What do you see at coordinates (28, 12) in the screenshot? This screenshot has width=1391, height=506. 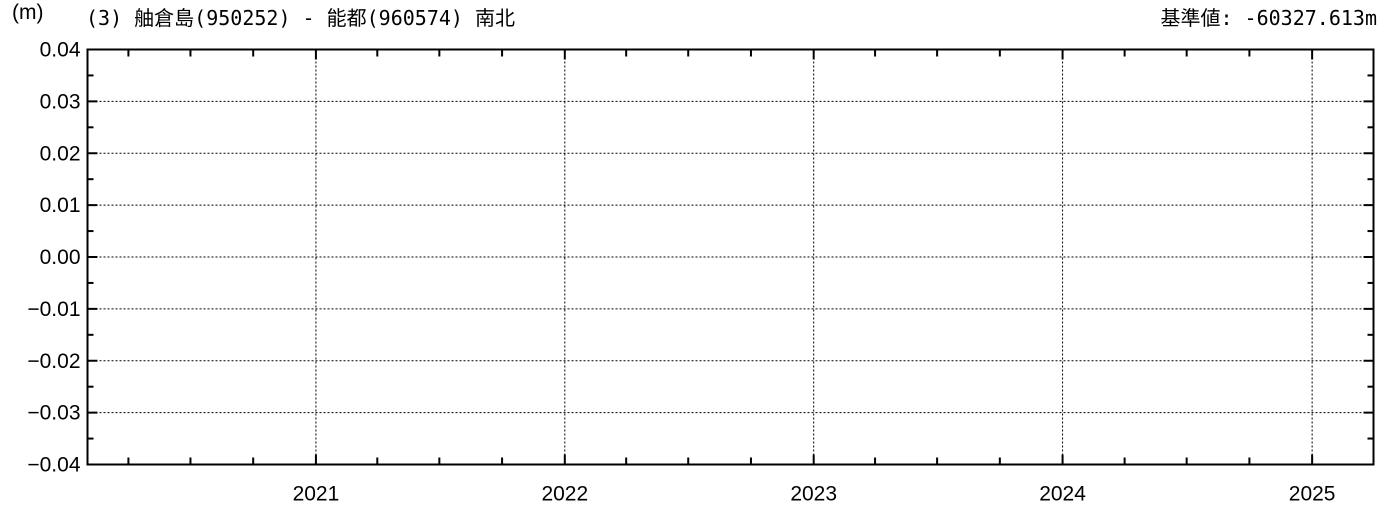 I see `y-unit-label: (m)` at bounding box center [28, 12].